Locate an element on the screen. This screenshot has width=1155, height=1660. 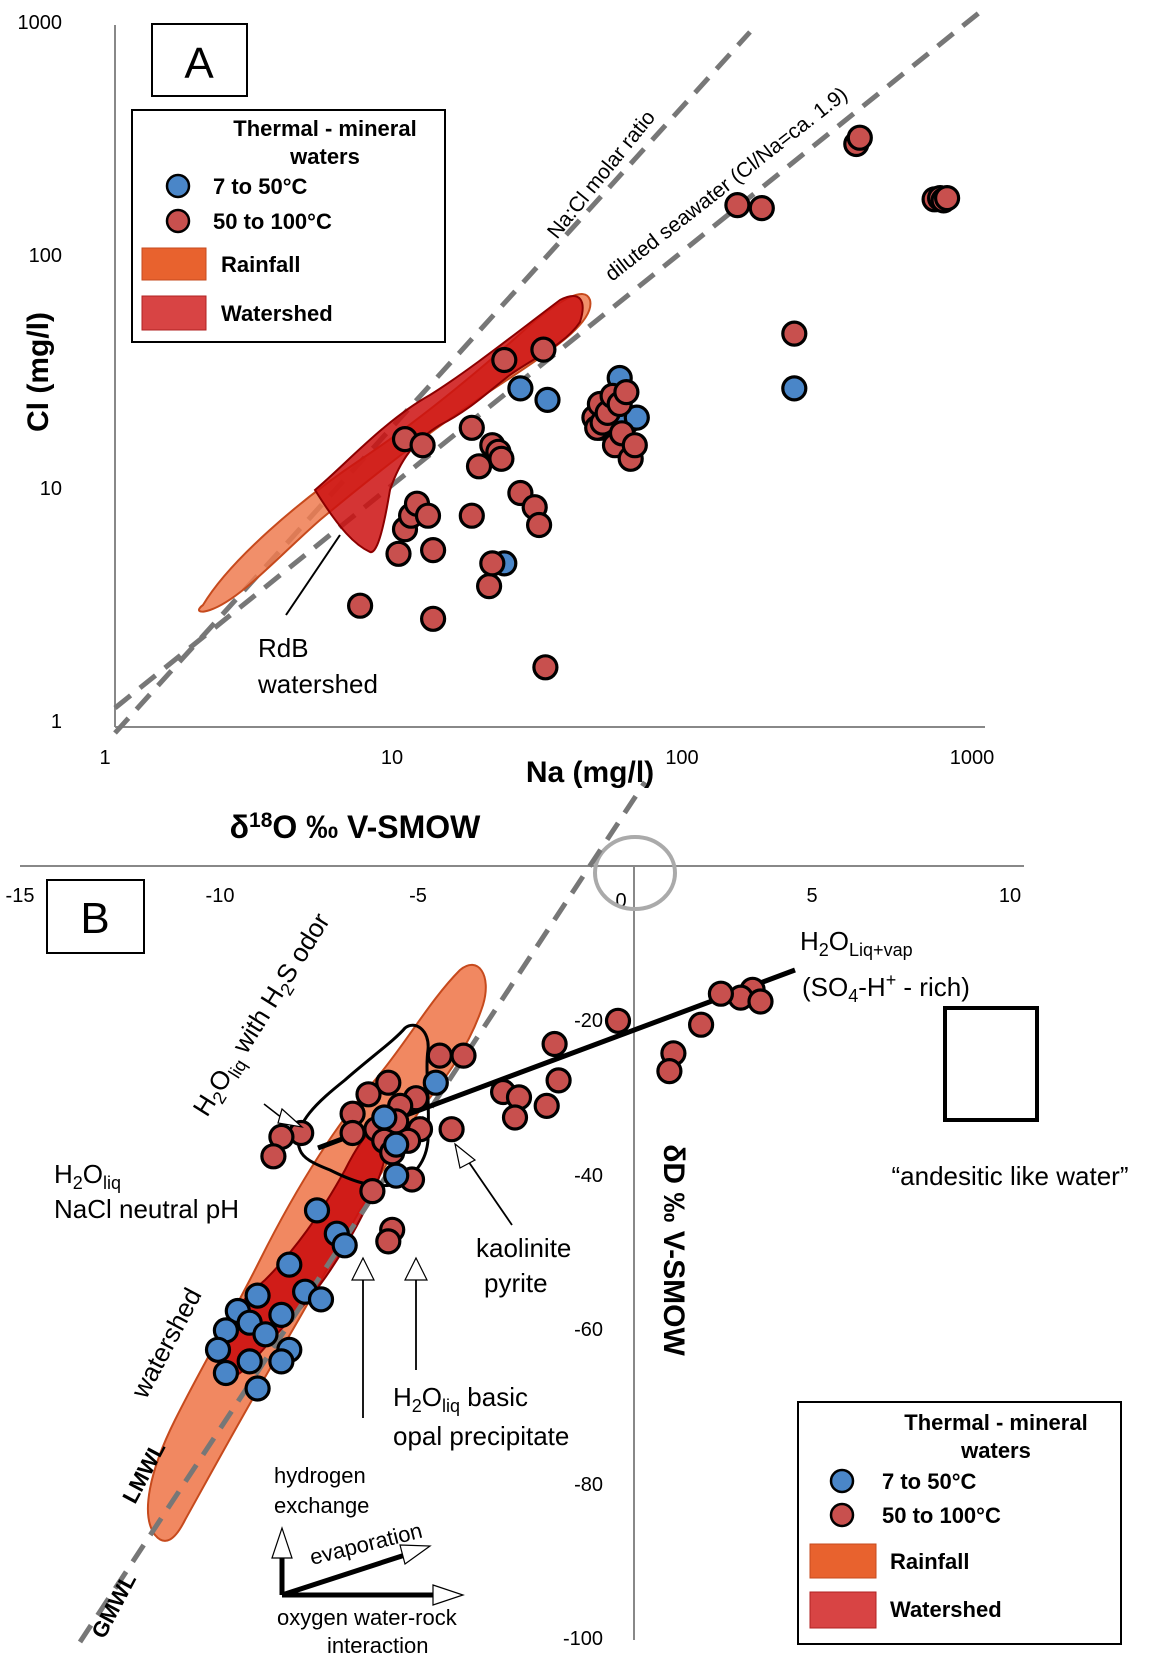
panel-b-ytick-m40: -40 is located at coordinates (588, 1176).